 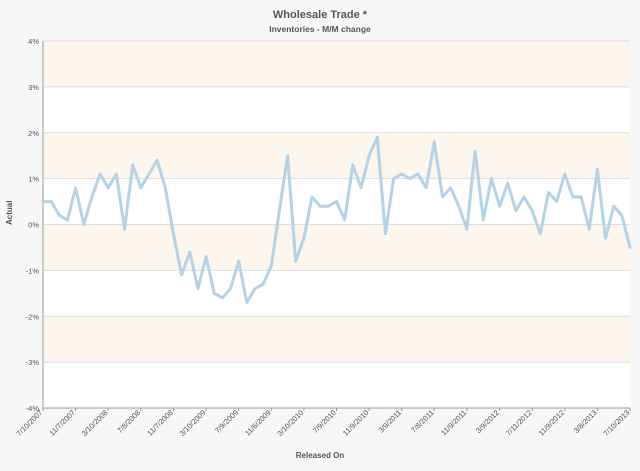 What do you see at coordinates (33, 225) in the screenshot?
I see `y-tick-label: 0%` at bounding box center [33, 225].